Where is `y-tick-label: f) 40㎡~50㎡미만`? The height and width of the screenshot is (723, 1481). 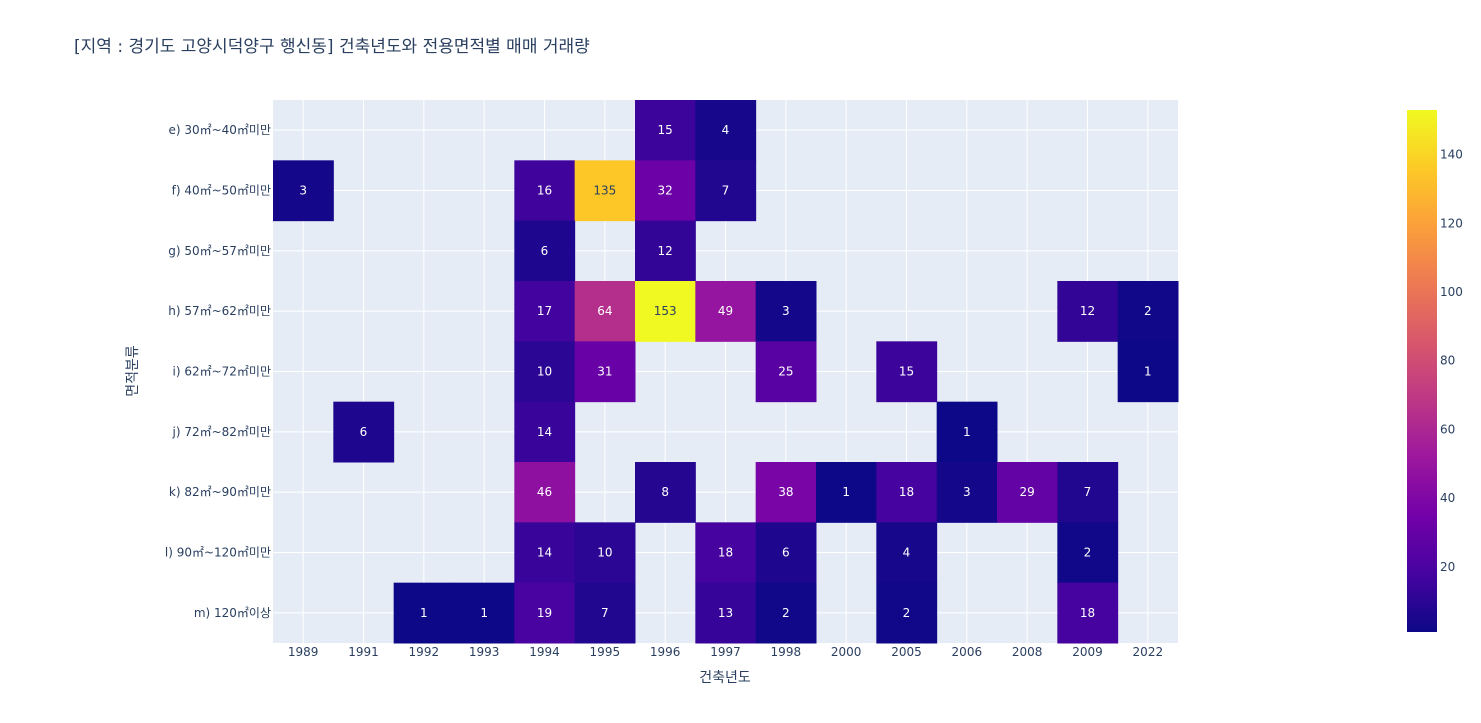 y-tick-label: f) 40㎡~50㎡미만 is located at coordinates (221, 191).